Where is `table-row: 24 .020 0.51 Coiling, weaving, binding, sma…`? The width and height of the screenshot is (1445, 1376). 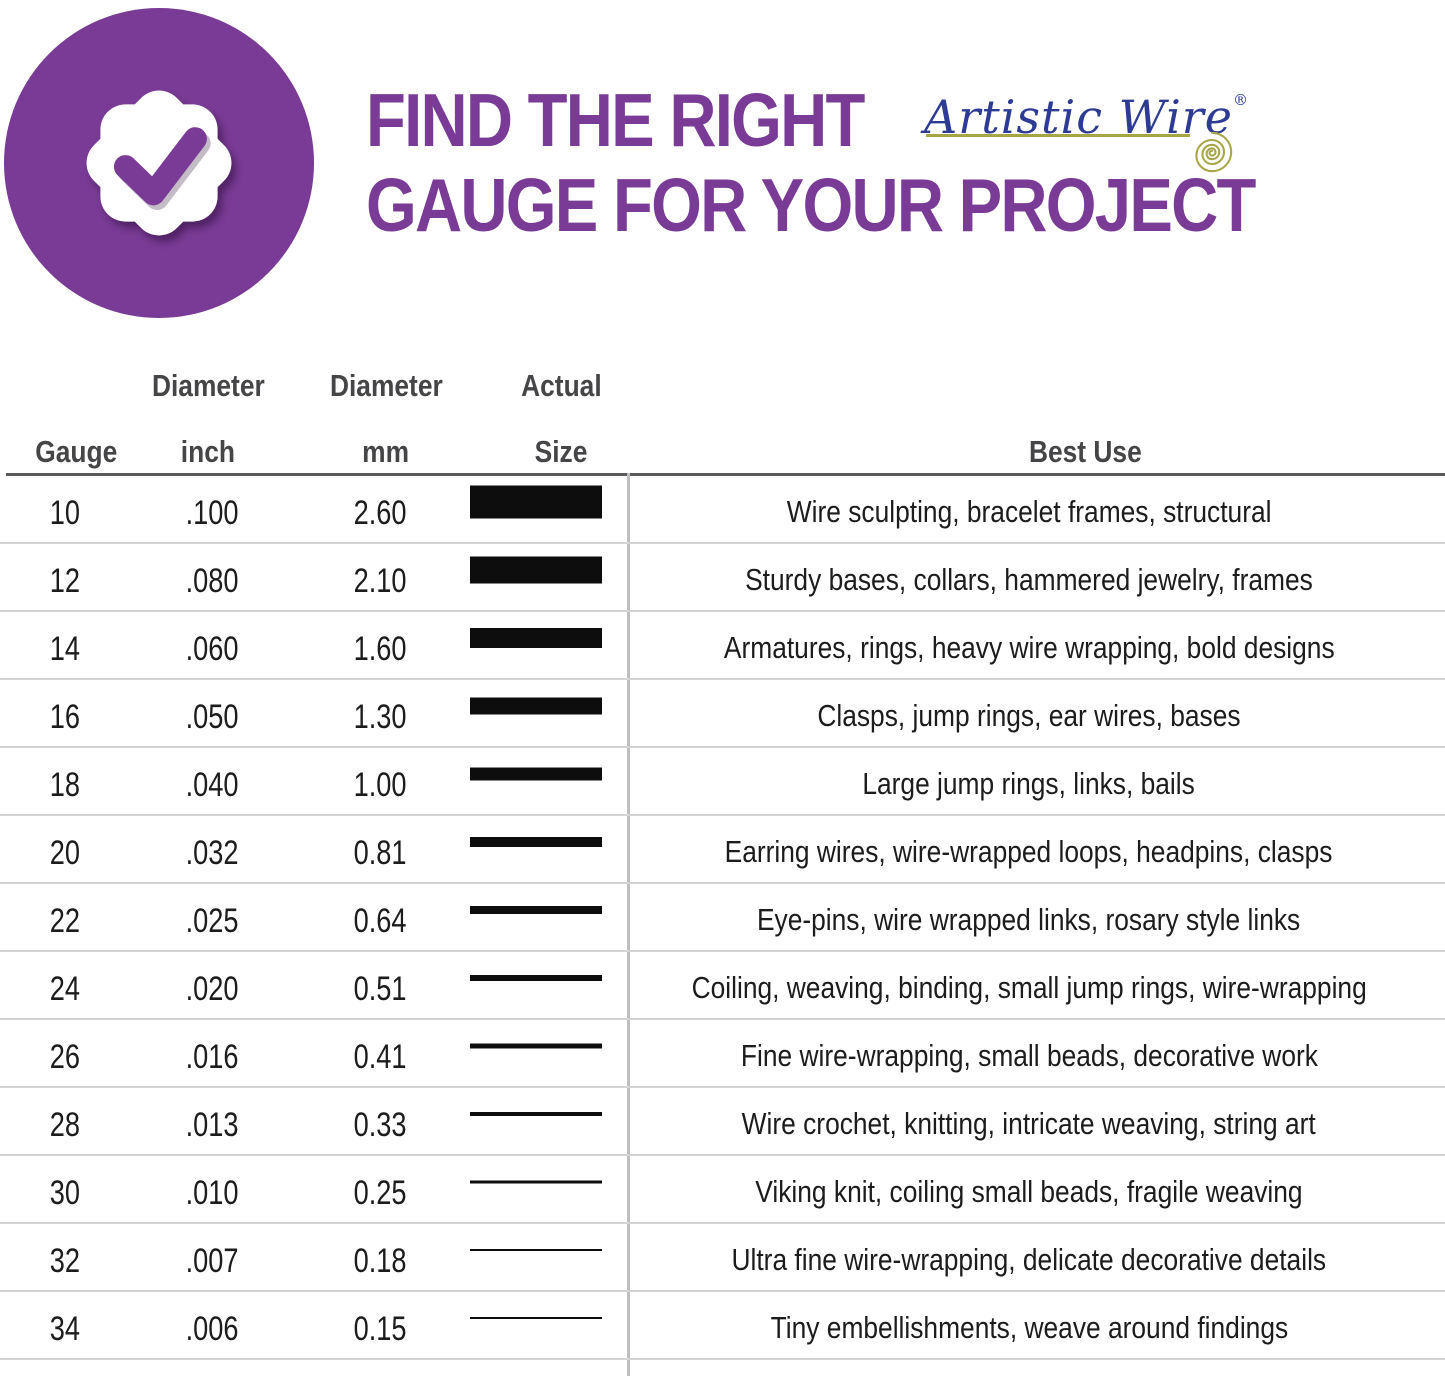
table-row: 24 .020 0.51 Coiling, weaving, binding, sma… is located at coordinates (722, 986).